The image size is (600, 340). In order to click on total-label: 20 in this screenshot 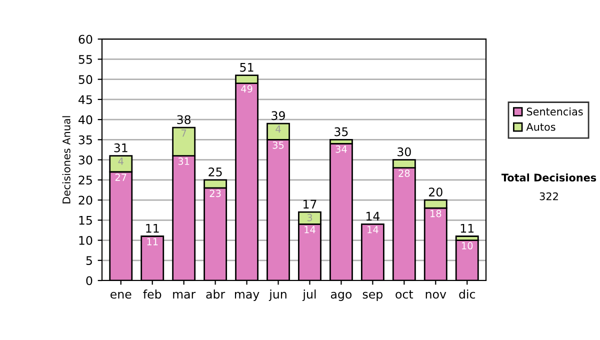, I will do `click(435, 192)`.